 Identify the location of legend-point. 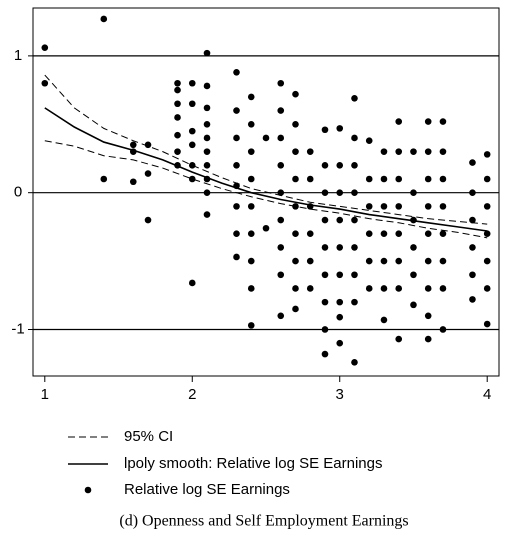
(88, 490).